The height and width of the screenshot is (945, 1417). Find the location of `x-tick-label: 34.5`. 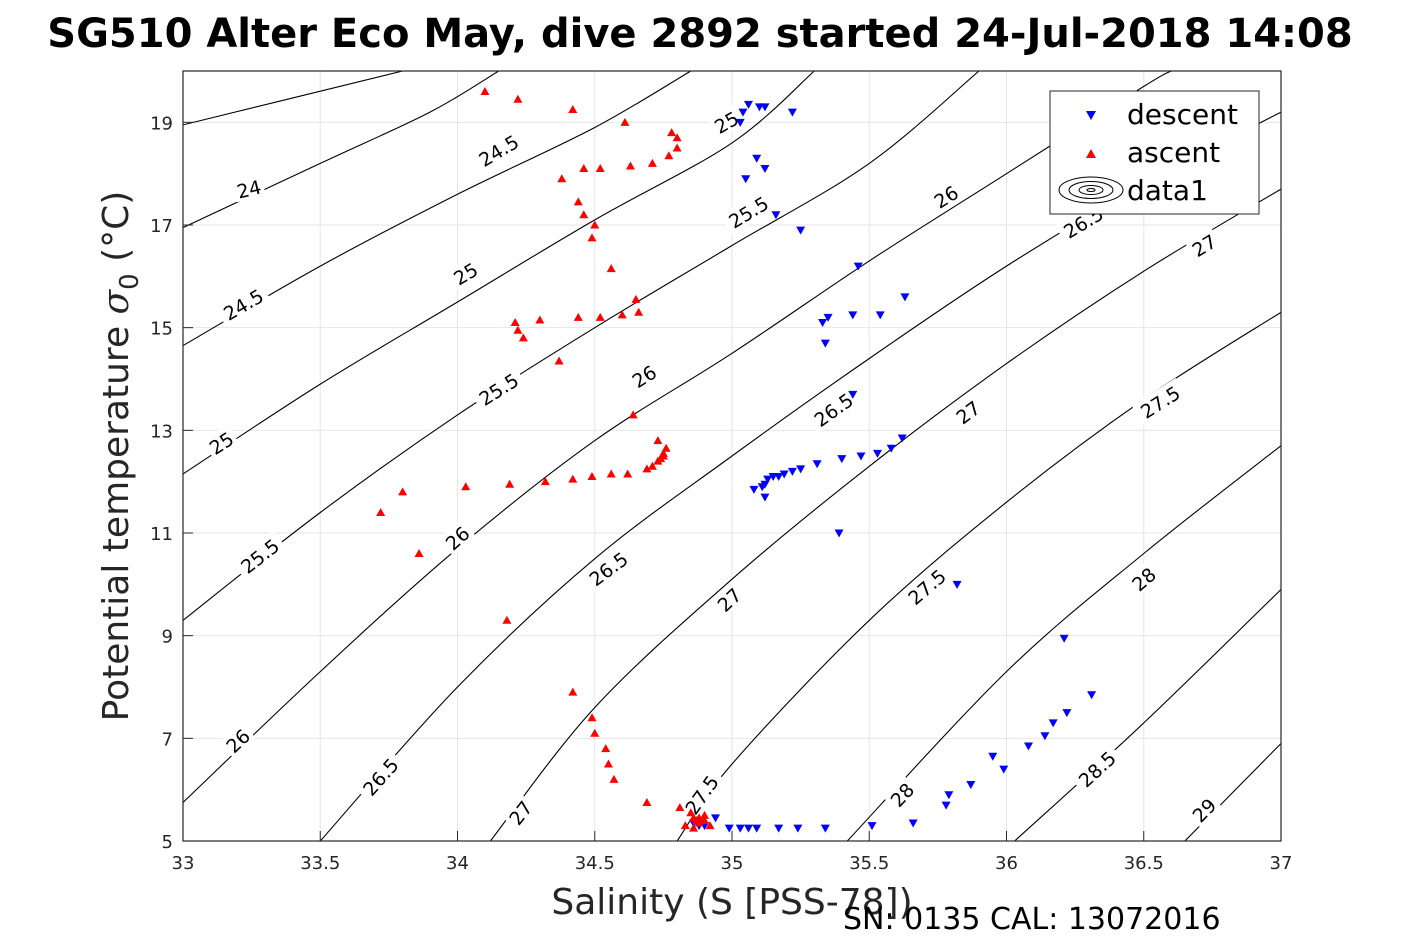

x-tick-label: 34.5 is located at coordinates (595, 863).